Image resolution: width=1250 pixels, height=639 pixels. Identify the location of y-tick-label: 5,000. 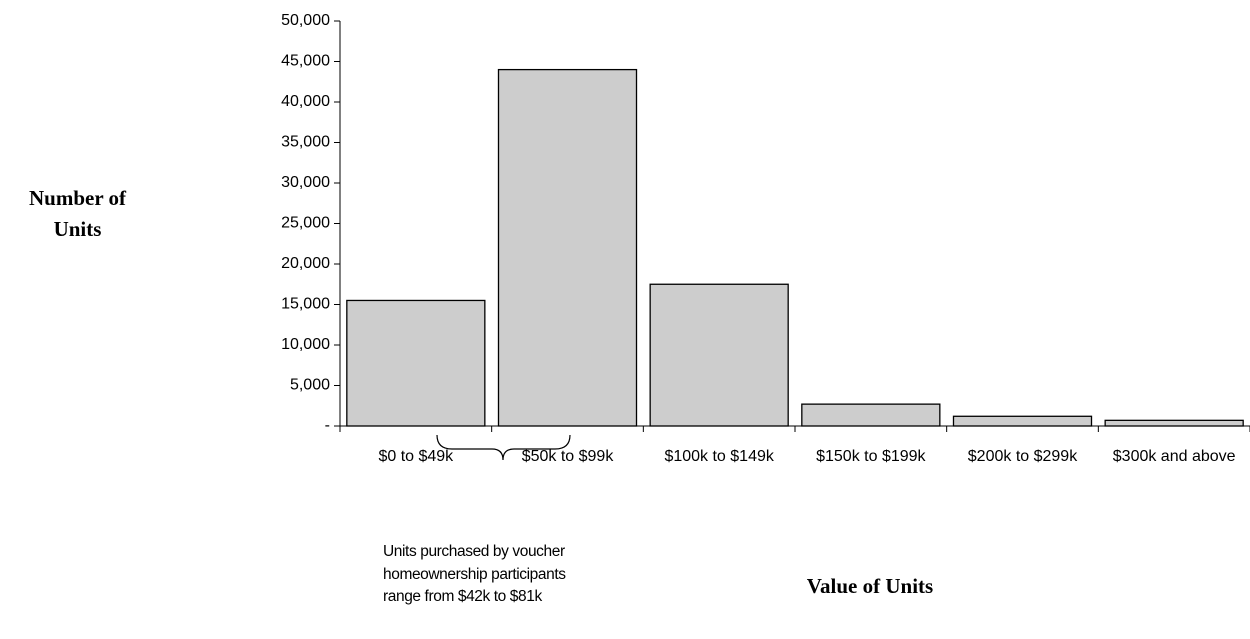
(310, 385).